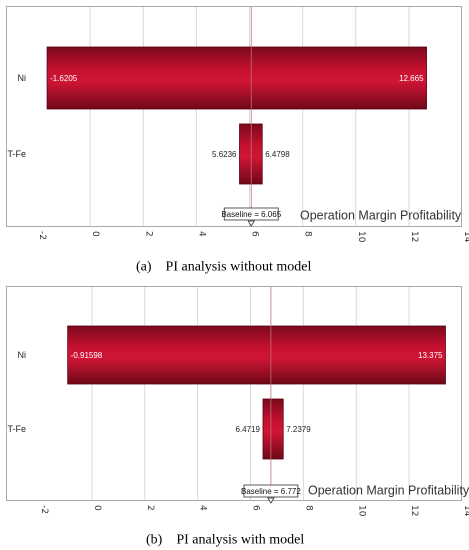 The width and height of the screenshot is (469, 550). I want to click on baseline-label: Baseline = 6.065, so click(251, 214).